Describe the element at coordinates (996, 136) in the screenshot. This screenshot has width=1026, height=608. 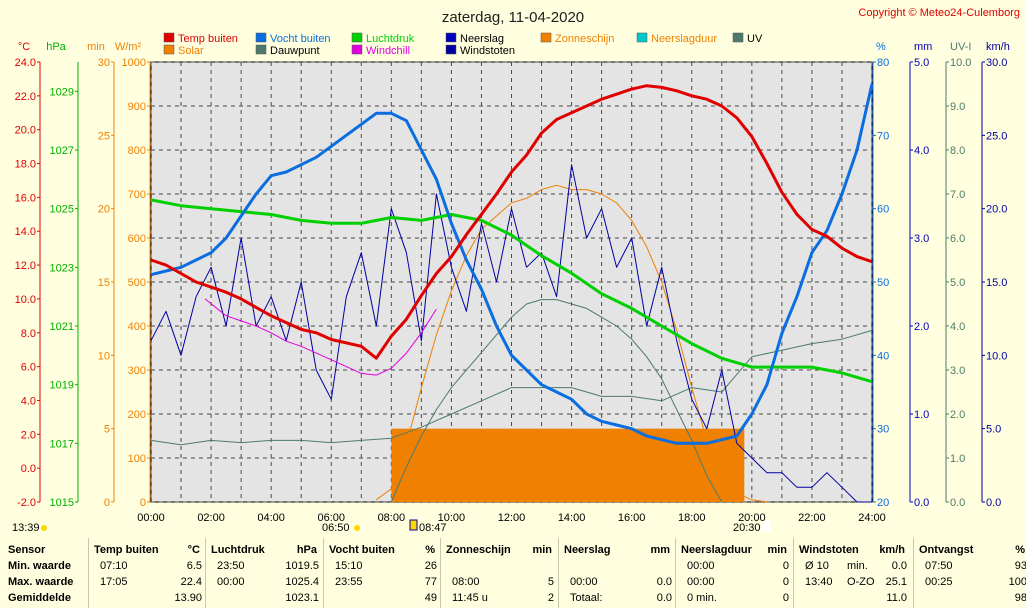
I see `axis-tick-label: 25.0` at that location.